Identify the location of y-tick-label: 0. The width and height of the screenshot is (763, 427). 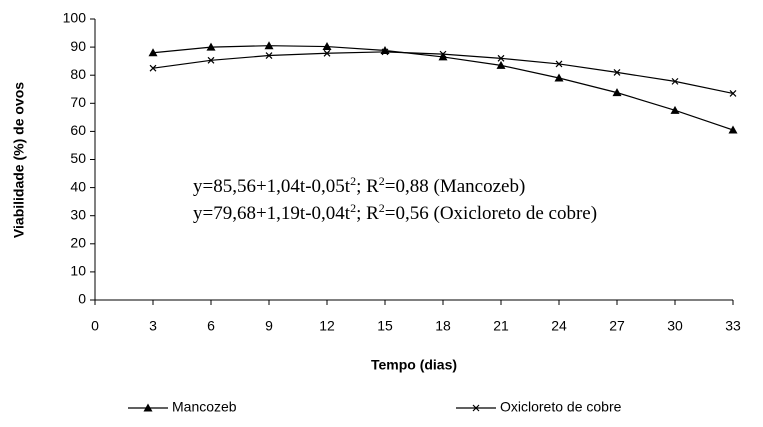
(82, 299).